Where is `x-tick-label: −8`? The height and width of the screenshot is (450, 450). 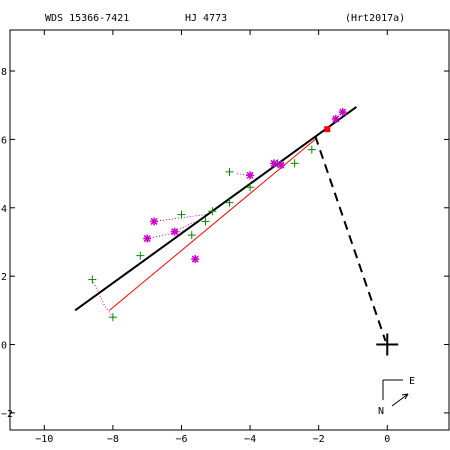 x-tick-label: −8 is located at coordinates (113, 439).